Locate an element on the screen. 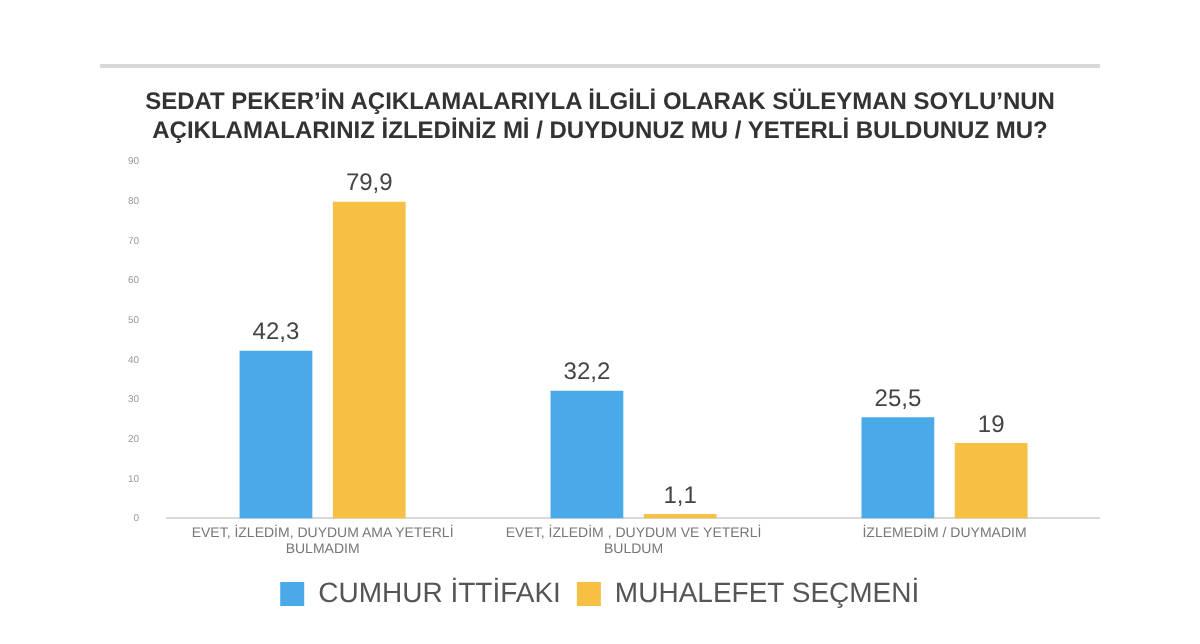 The width and height of the screenshot is (1200, 644). data-label: 19 is located at coordinates (991, 423).